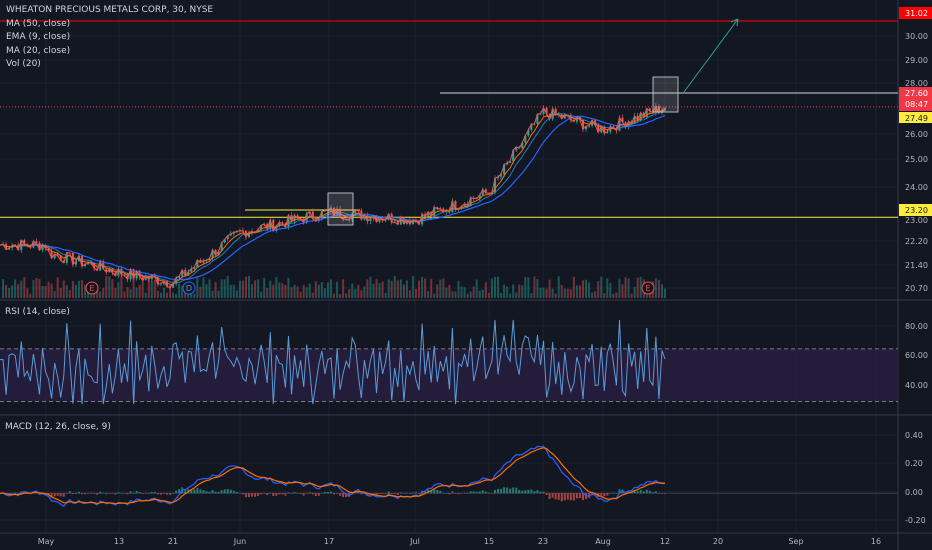 Image resolution: width=932 pixels, height=550 pixels. What do you see at coordinates (915, 478) in the screenshot?
I see `macd-axis: 0.40 0.20 0.00 -0.20` at bounding box center [915, 478].